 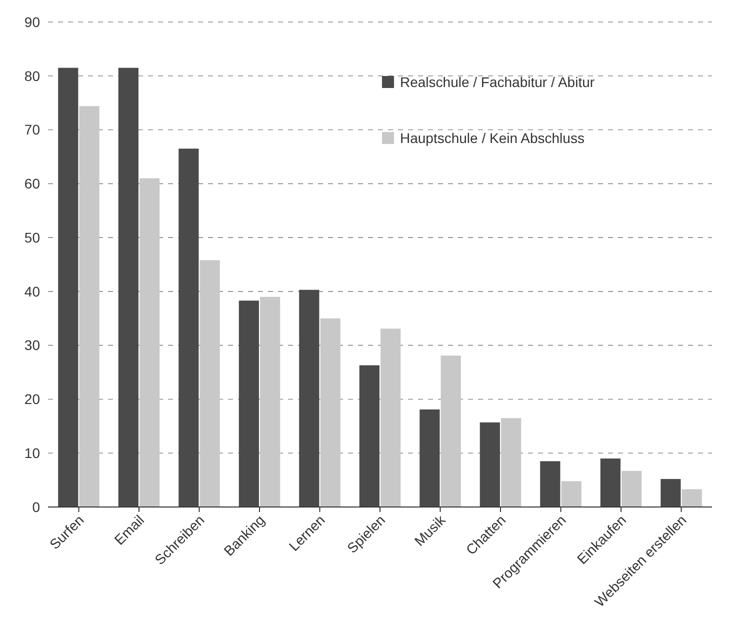 I want to click on y-tick-label: 80, so click(x=32, y=76).